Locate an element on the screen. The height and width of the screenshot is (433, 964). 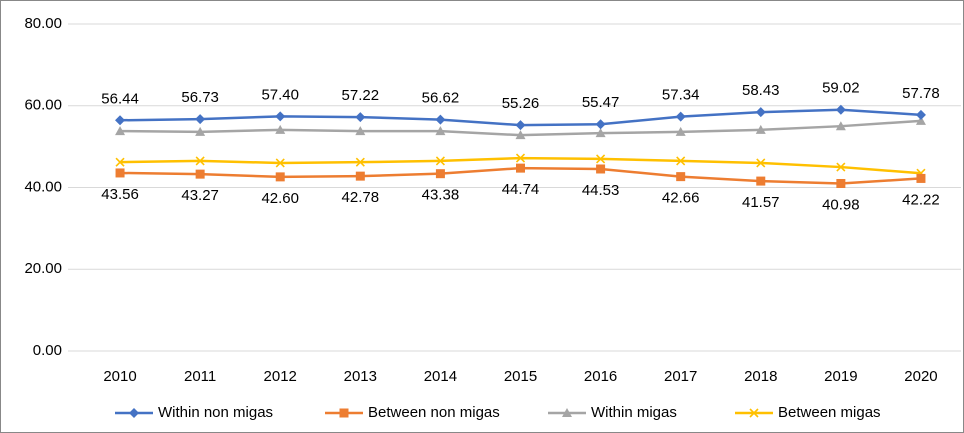
x-tick-label: 2015 is located at coordinates (520, 376).